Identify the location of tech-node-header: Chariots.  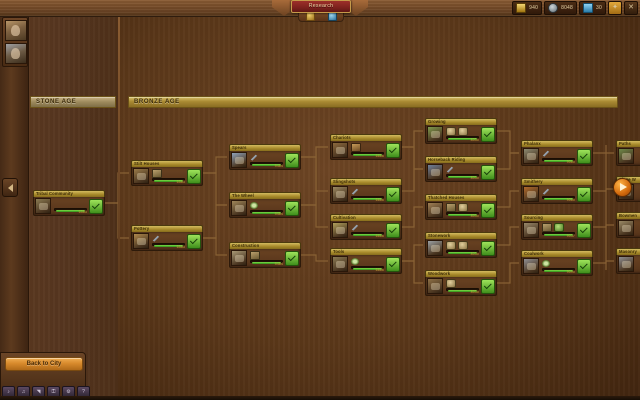
(366, 137).